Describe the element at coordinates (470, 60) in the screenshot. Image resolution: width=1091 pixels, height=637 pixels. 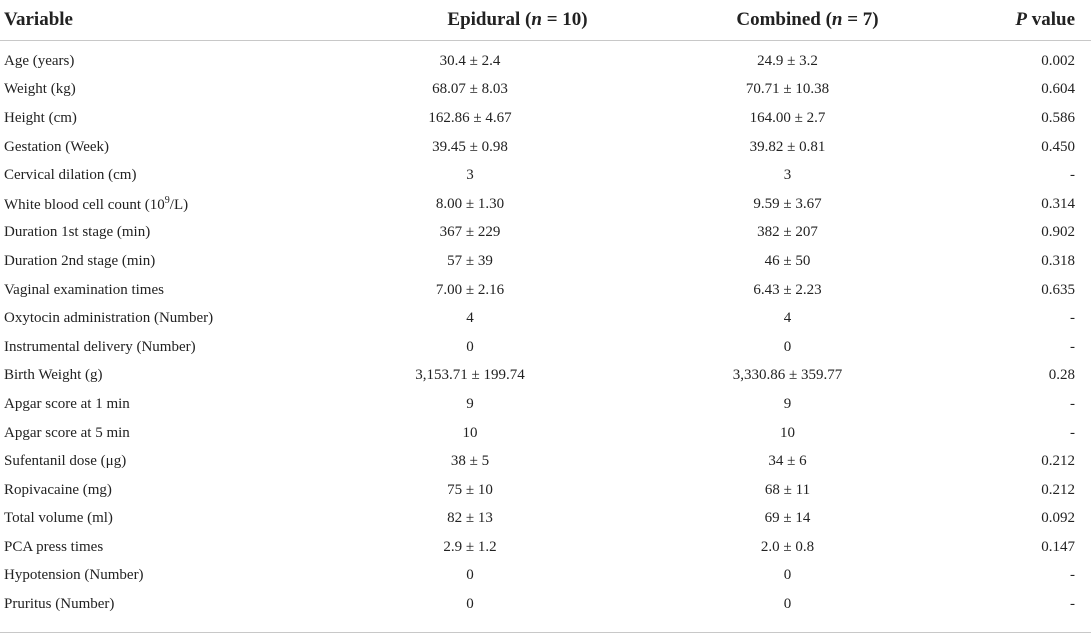
I see `cell-epidural: 30.4 ± 2.4` at that location.